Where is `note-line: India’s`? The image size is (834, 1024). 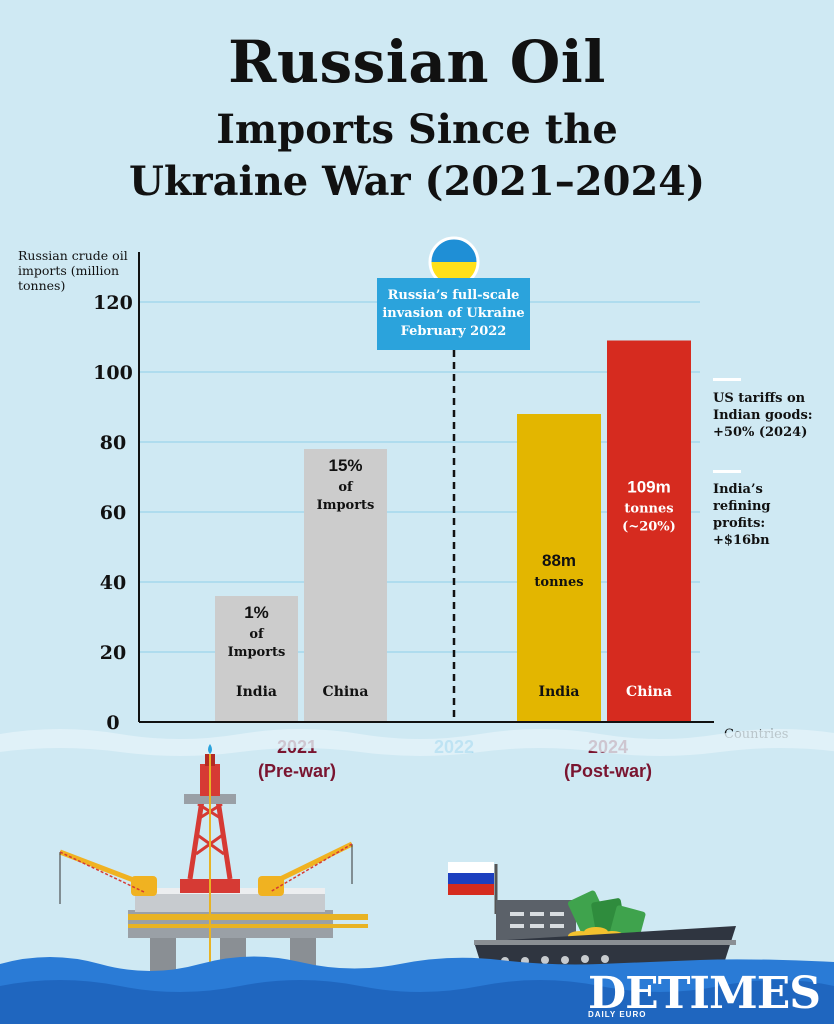 note-line: India’s is located at coordinates (738, 489).